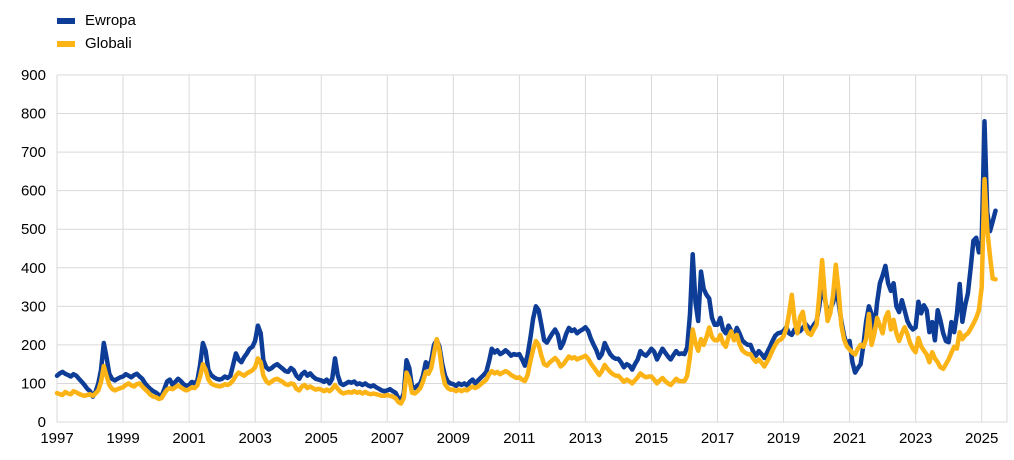  I want to click on svg-text: 2015, so click(651, 438).